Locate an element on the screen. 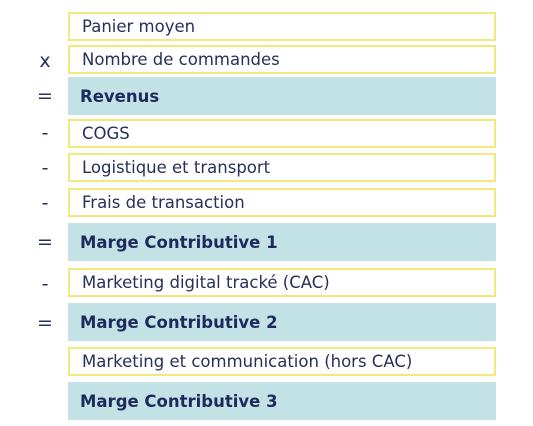 This screenshot has width=533, height=426. row-label: Frais de transaction is located at coordinates (163, 202).